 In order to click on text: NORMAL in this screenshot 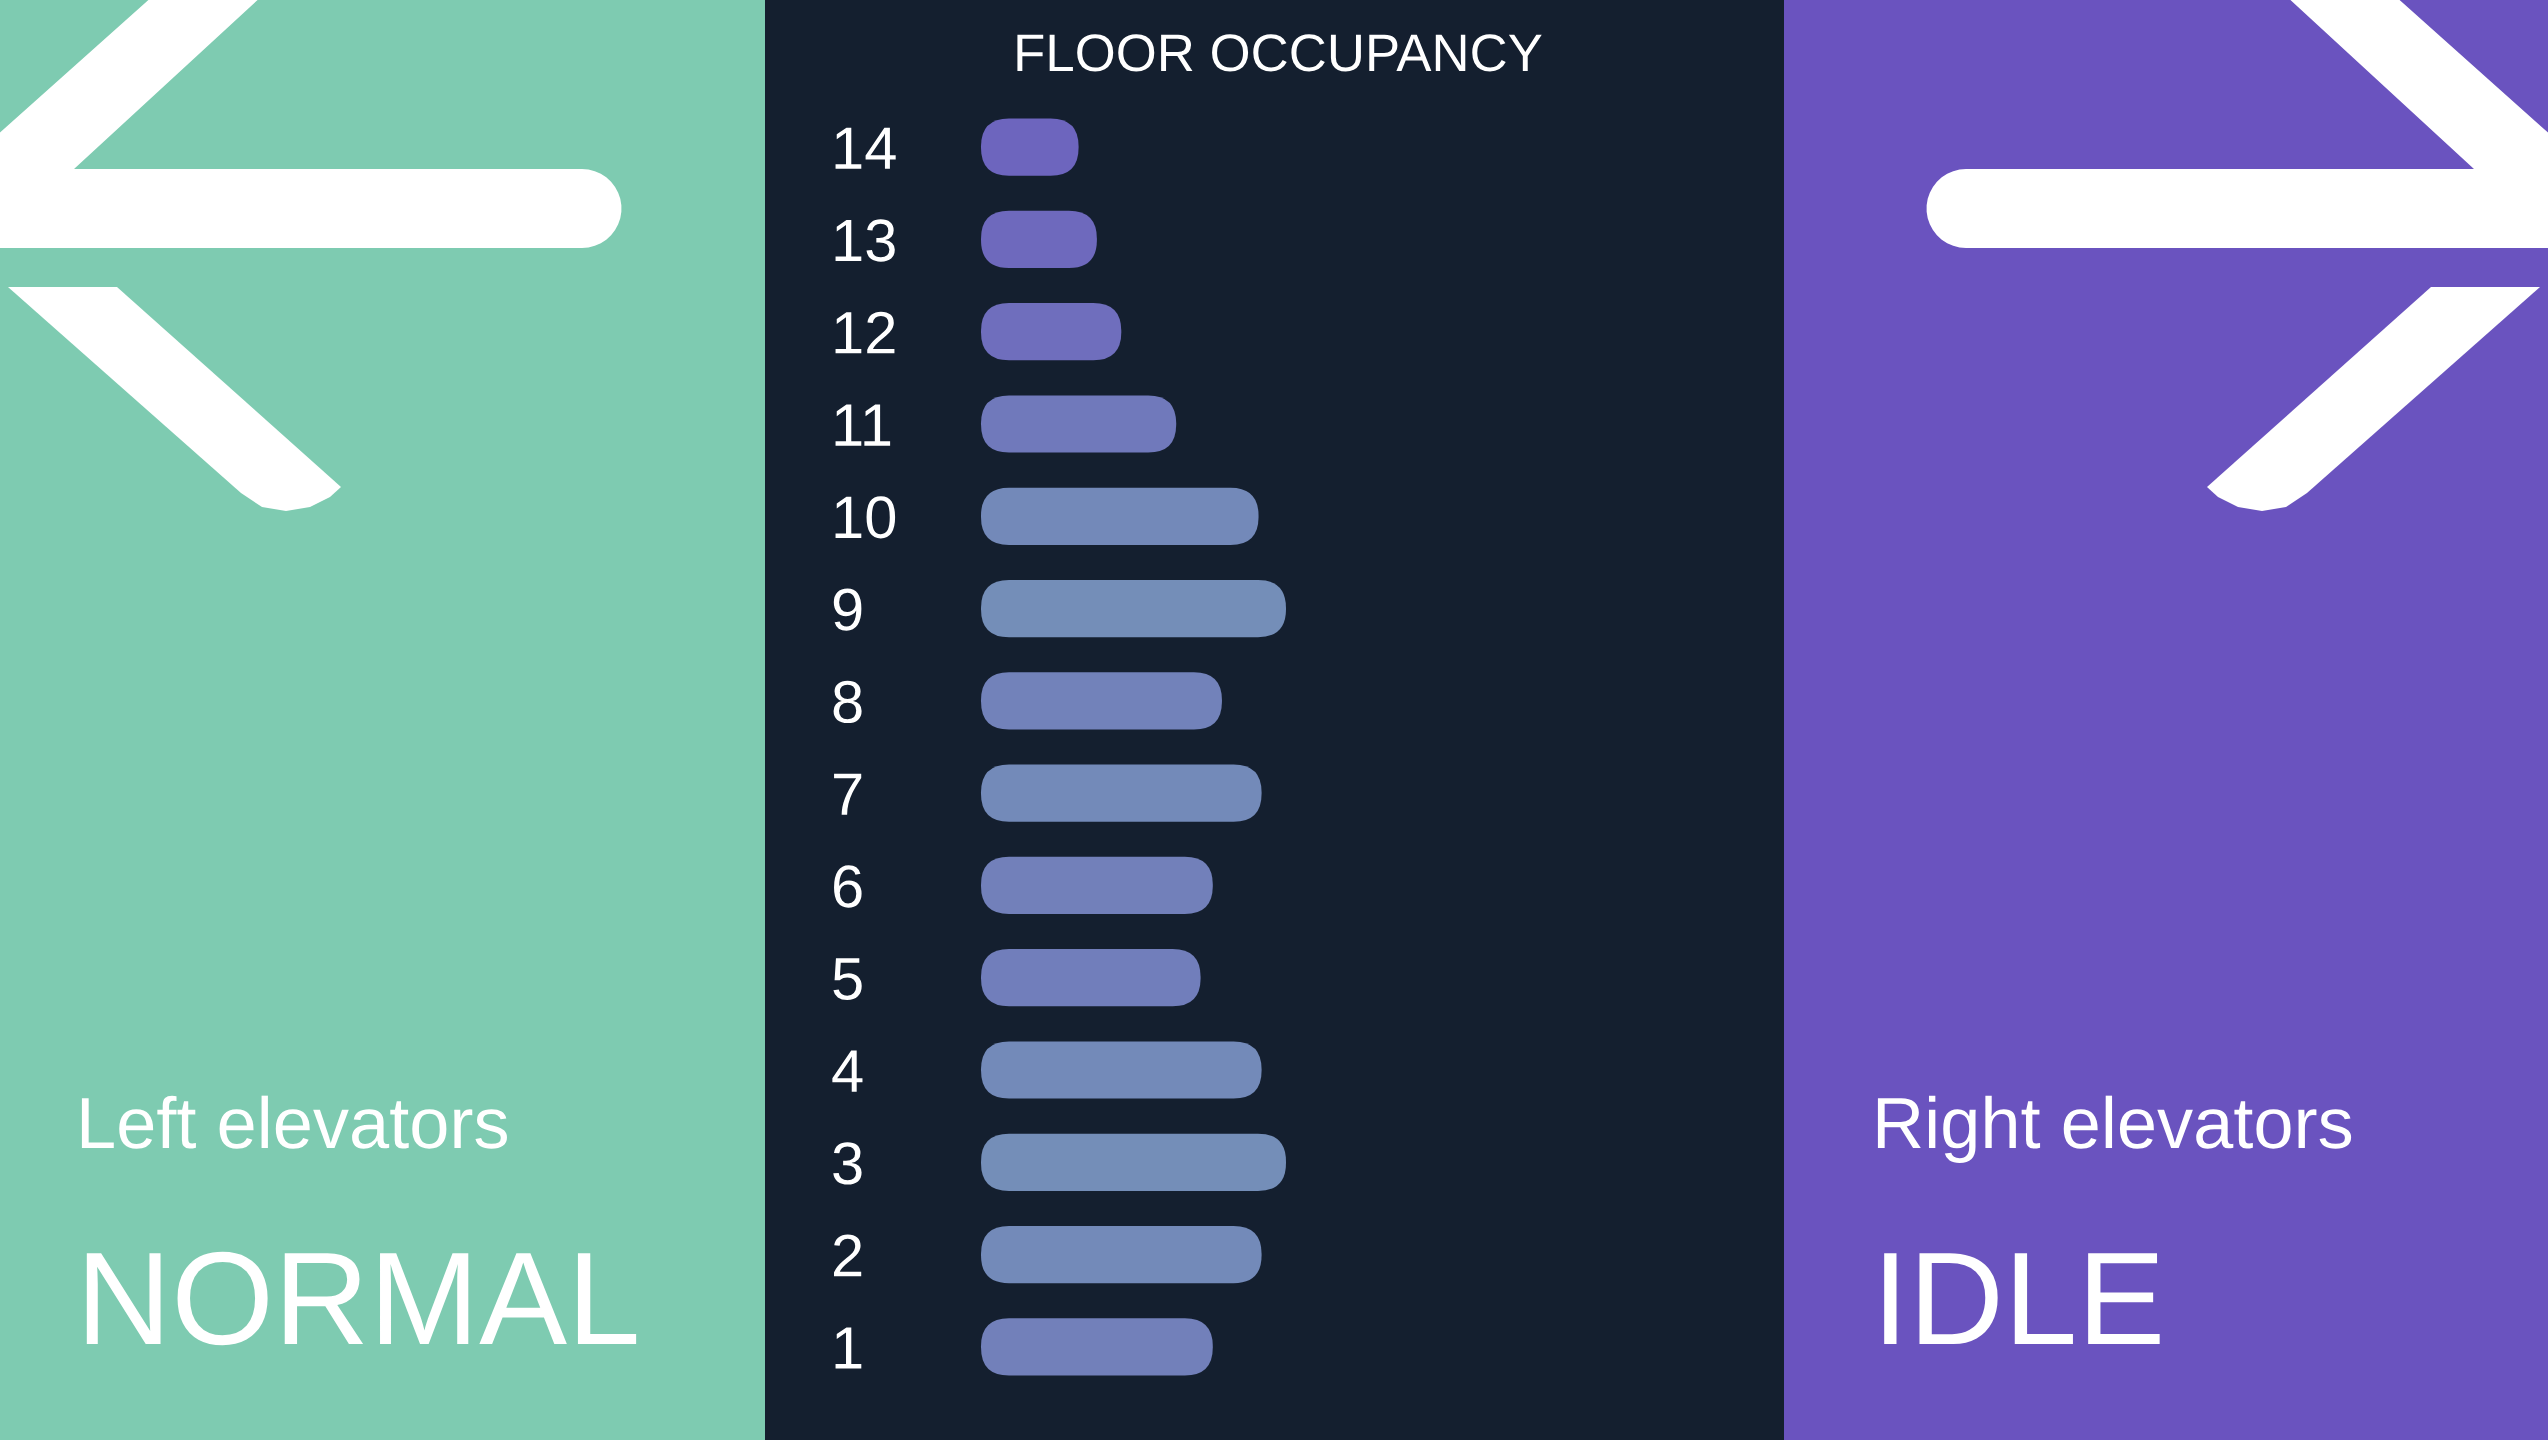, I will do `click(361, 1298)`.